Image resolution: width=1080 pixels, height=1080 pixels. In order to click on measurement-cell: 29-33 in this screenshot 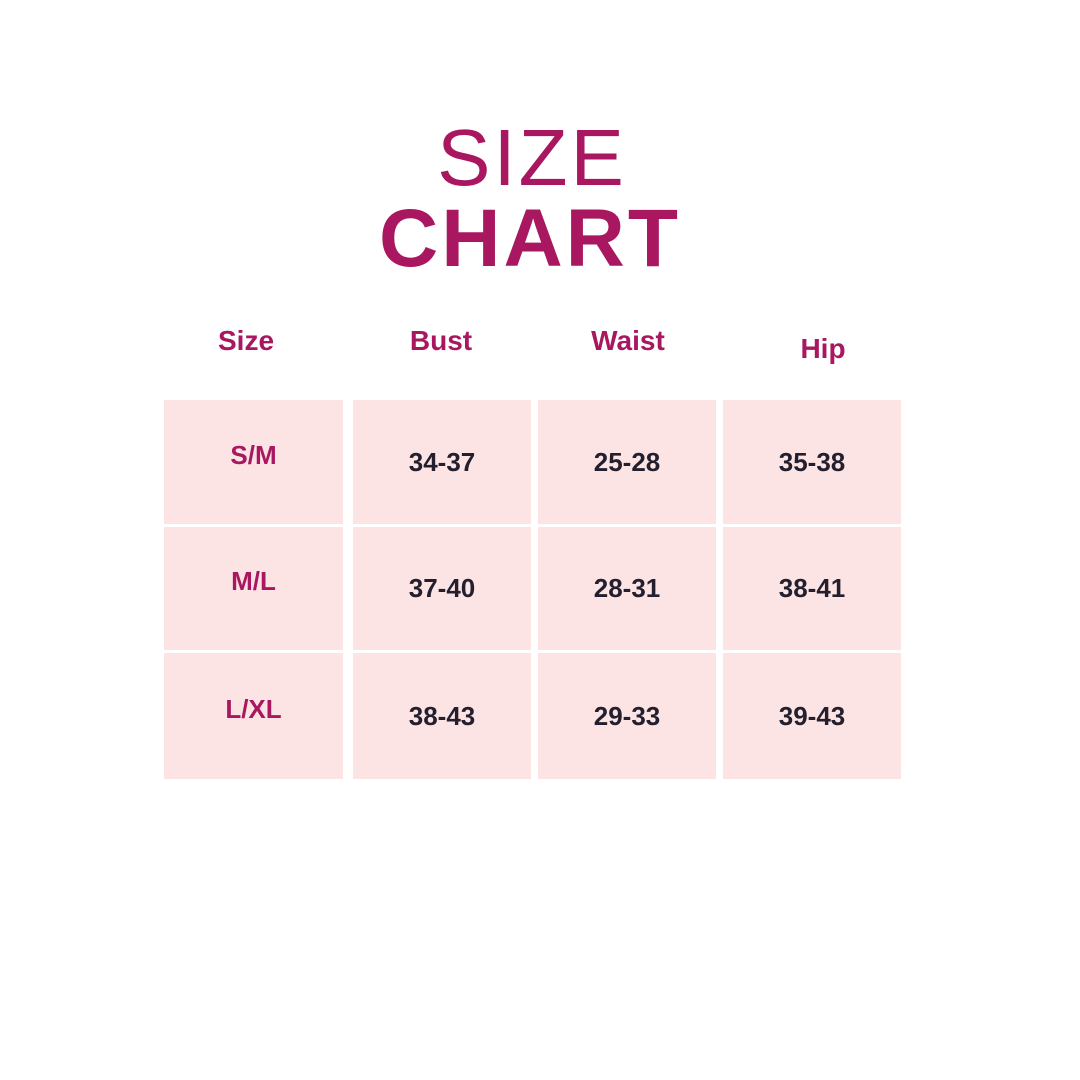, I will do `click(627, 716)`.